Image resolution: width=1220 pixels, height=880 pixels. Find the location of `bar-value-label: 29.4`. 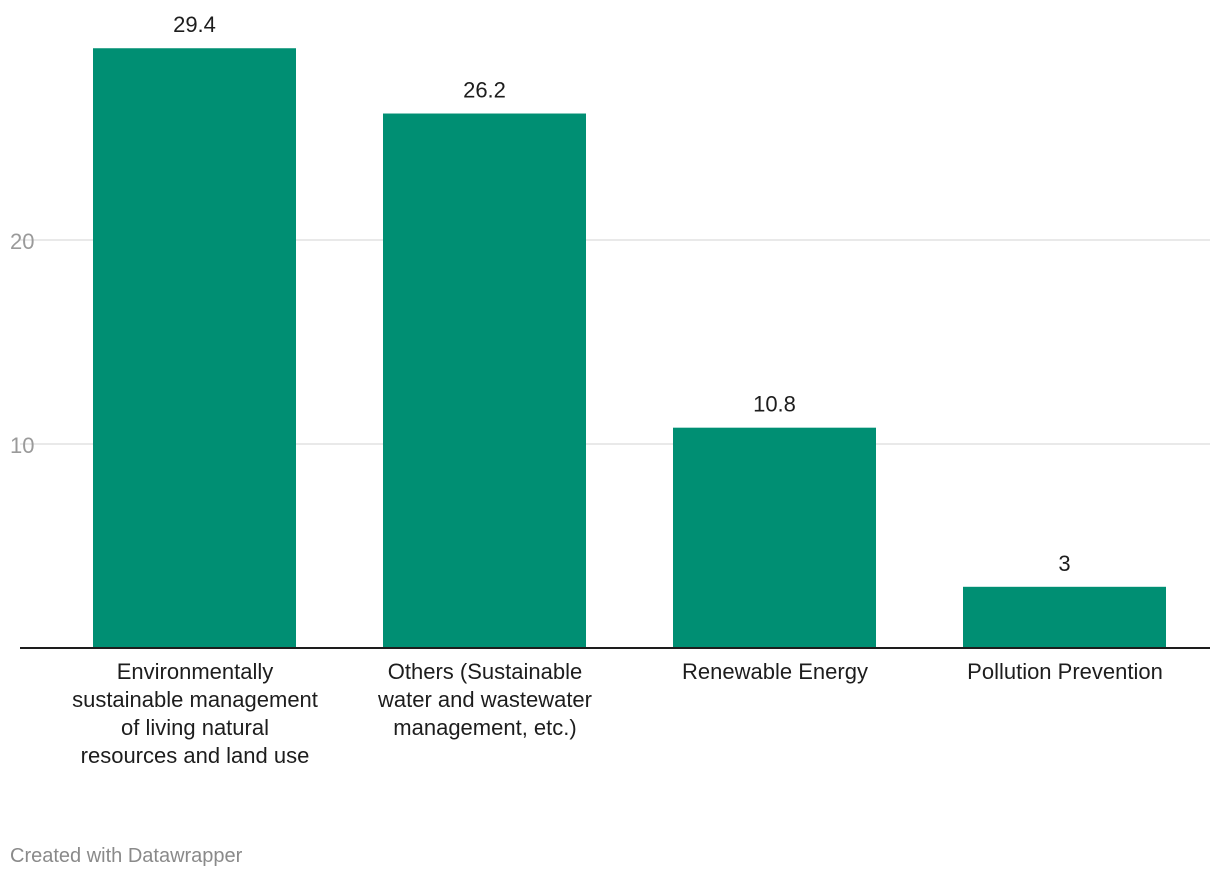

bar-value-label: 29.4 is located at coordinates (194, 24).